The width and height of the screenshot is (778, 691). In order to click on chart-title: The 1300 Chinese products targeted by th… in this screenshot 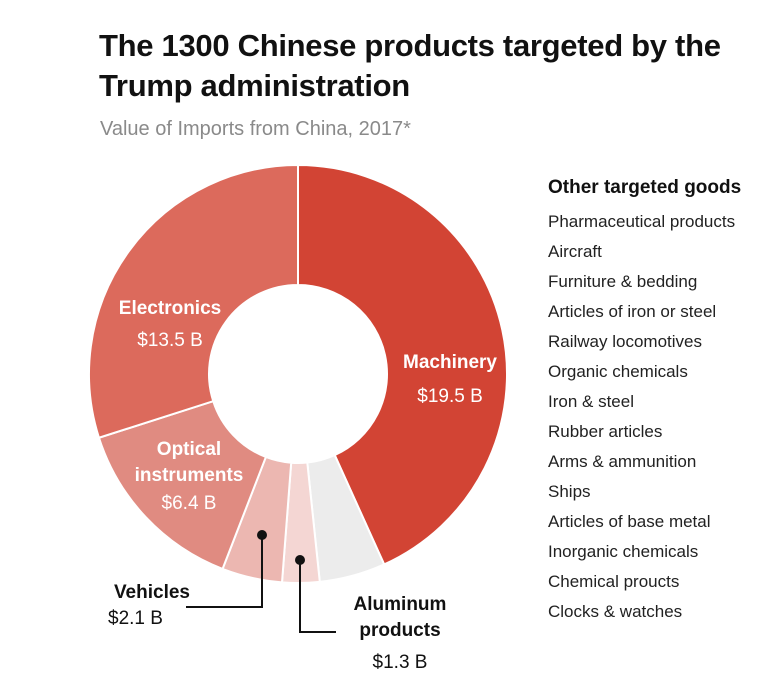, I will do `click(410, 65)`.